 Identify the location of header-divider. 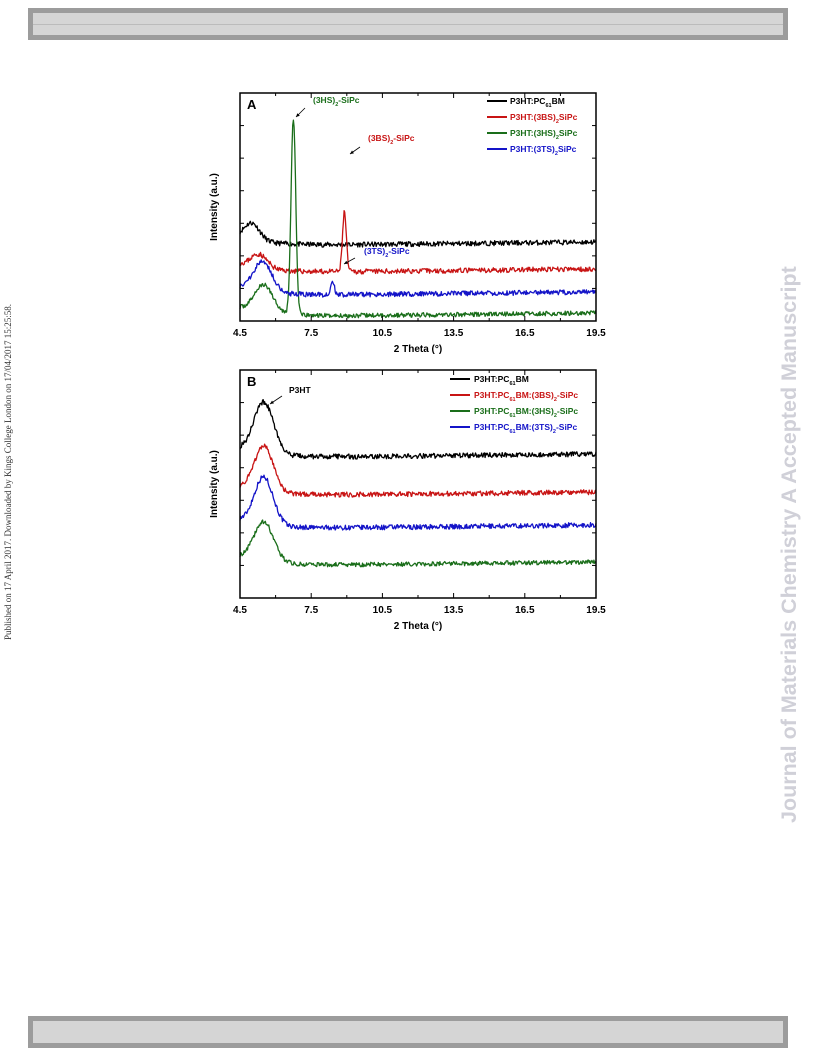
(408, 24).